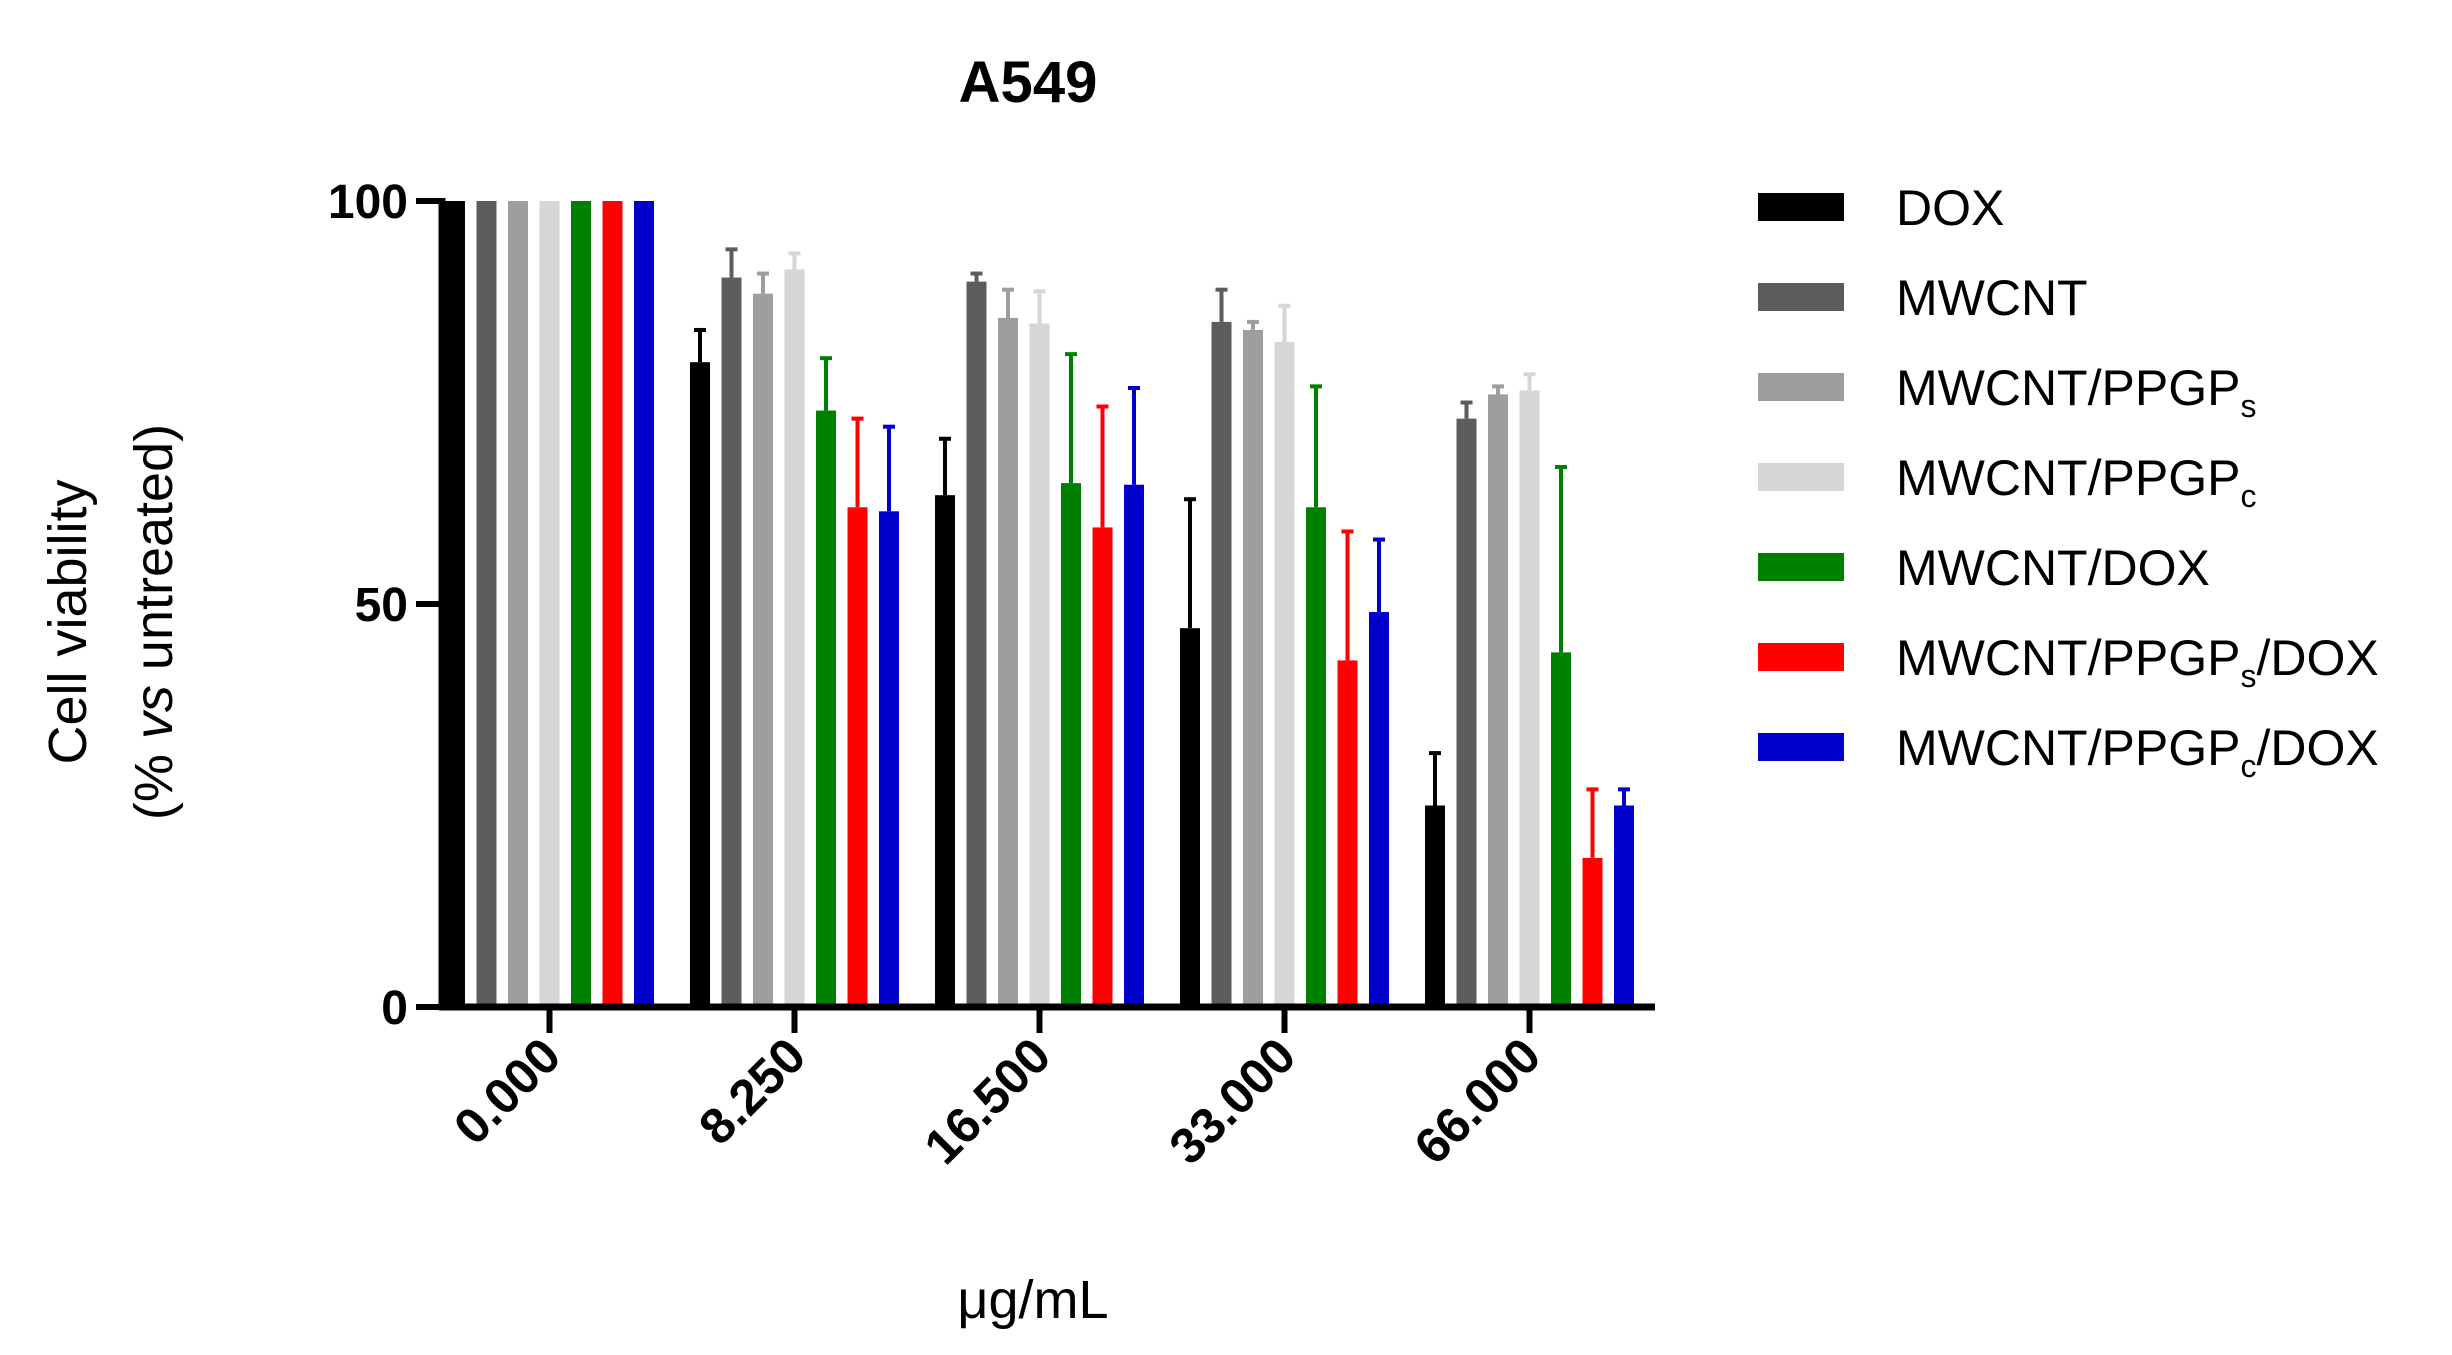  What do you see at coordinates (1801, 657) in the screenshot?
I see `legend-swatch-mwcnt-ppgps-dox` at bounding box center [1801, 657].